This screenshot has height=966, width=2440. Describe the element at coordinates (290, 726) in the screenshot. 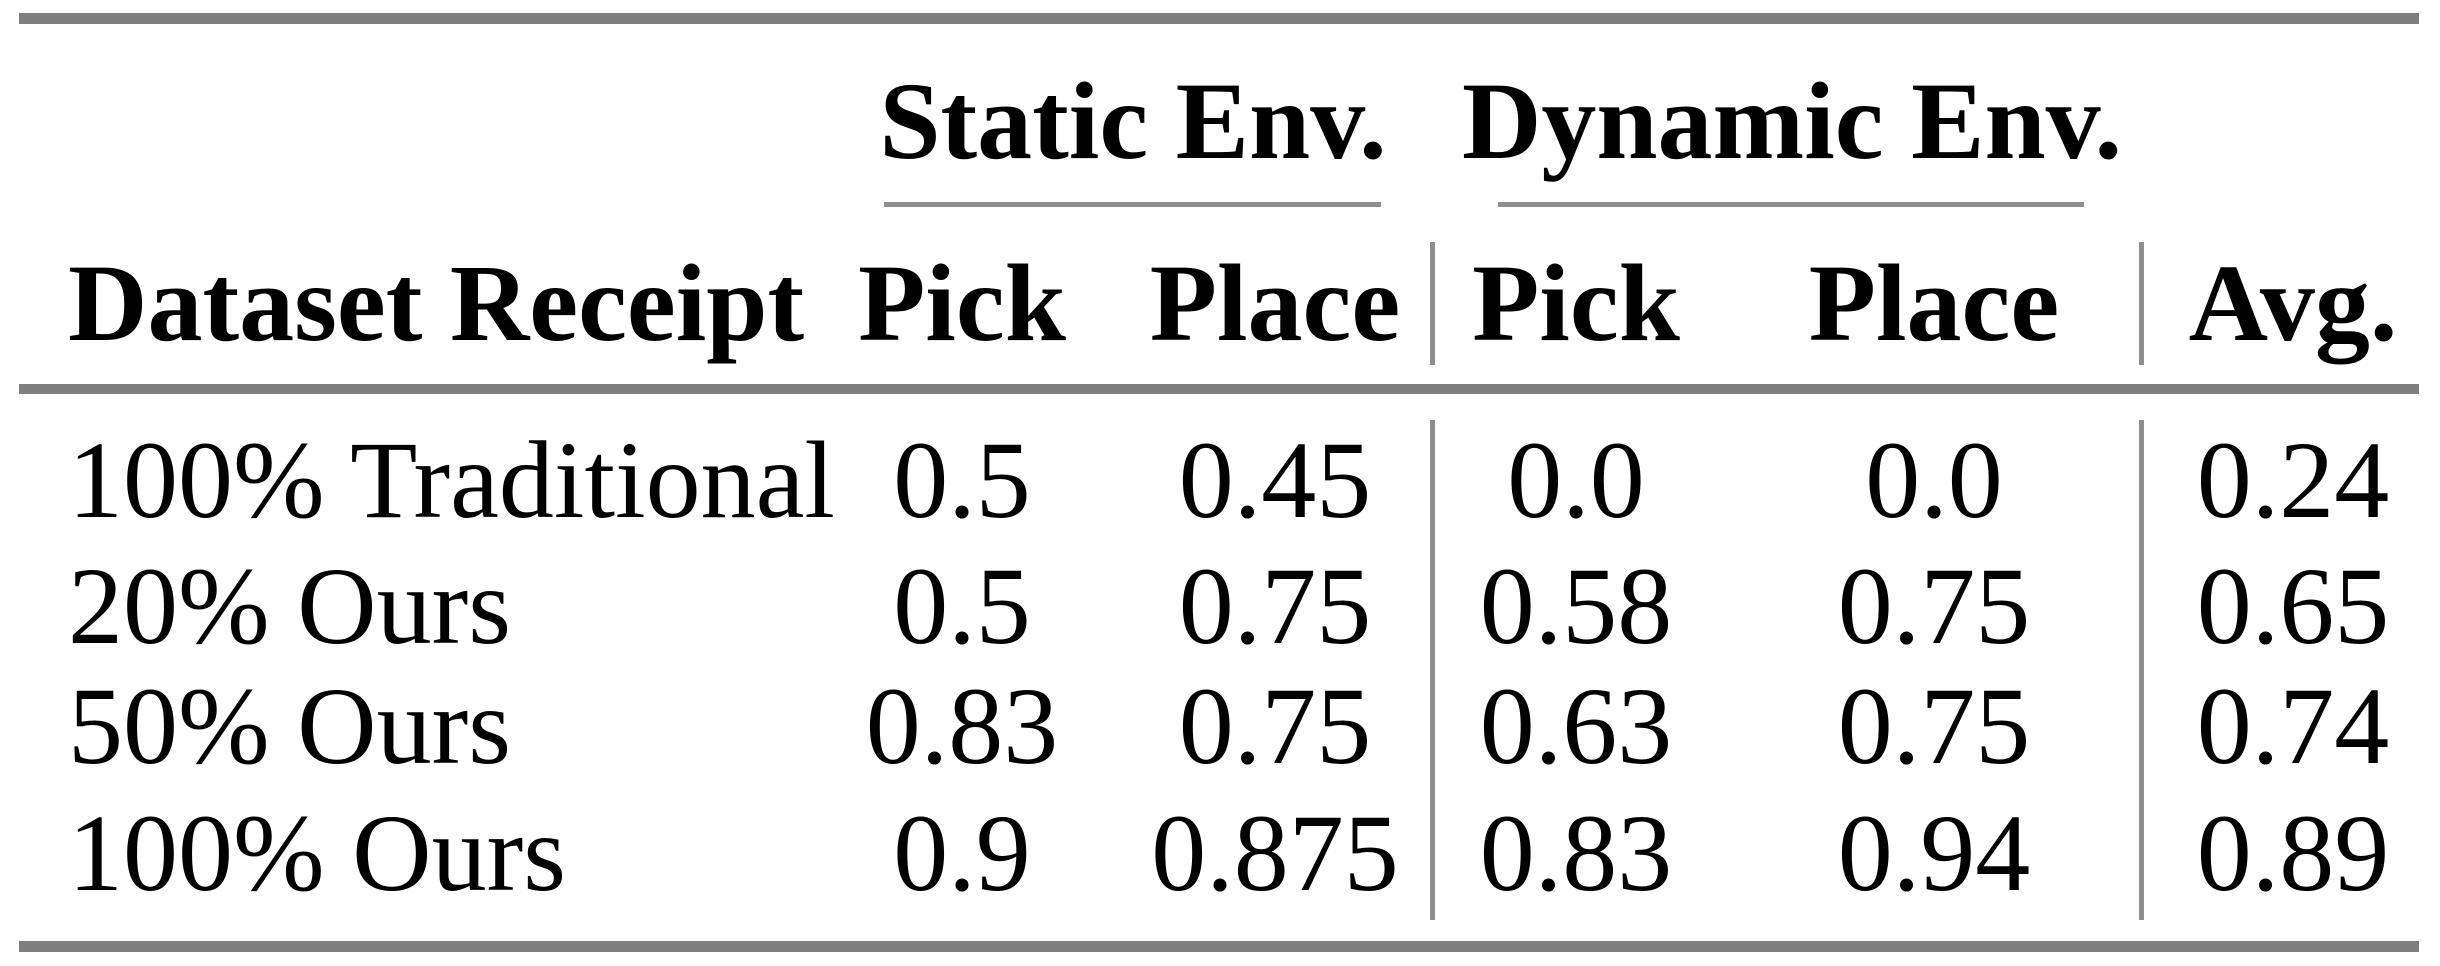

I see `row-label: 50% Ours` at that location.